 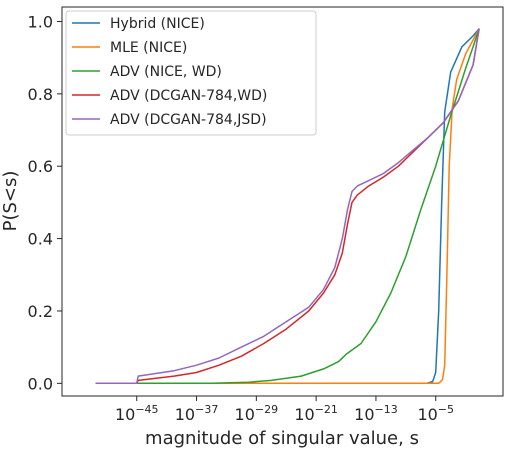 I want to click on x-axis-label: magnitude of singular value, s, so click(x=282, y=438).